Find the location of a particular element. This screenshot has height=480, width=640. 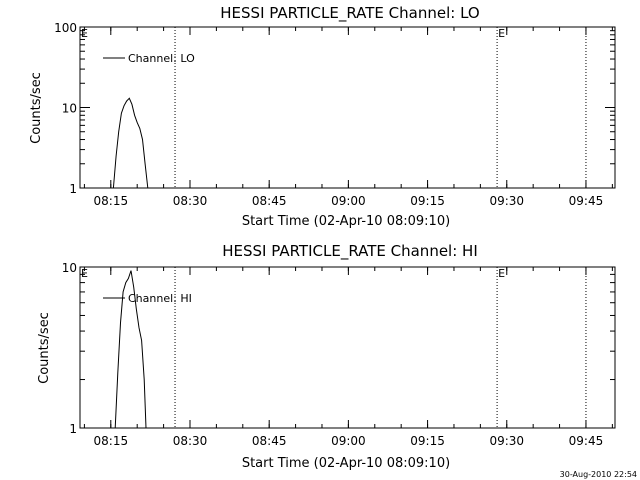

legend: Channel: LO is located at coordinates (149, 58).